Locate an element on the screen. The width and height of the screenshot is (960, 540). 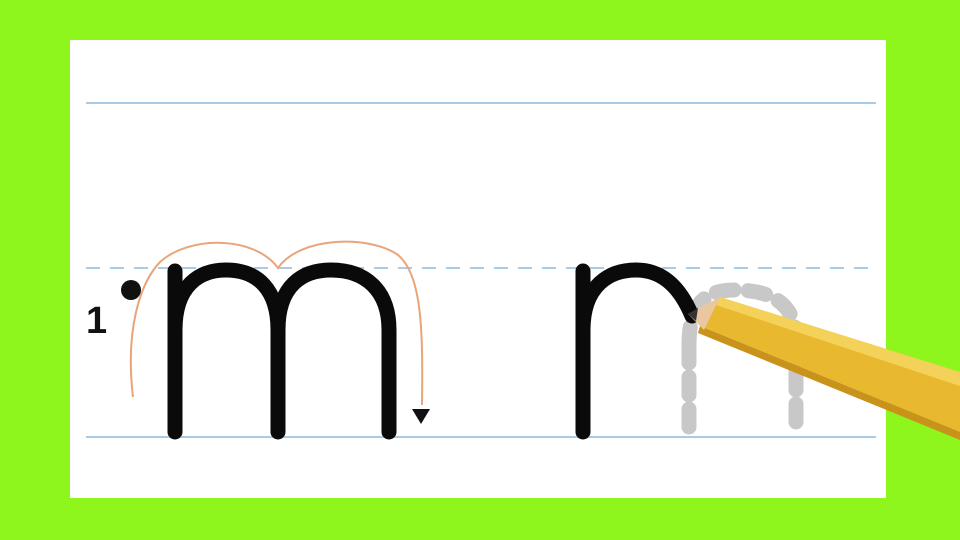
stroke-path-guide is located at coordinates (276, 323).